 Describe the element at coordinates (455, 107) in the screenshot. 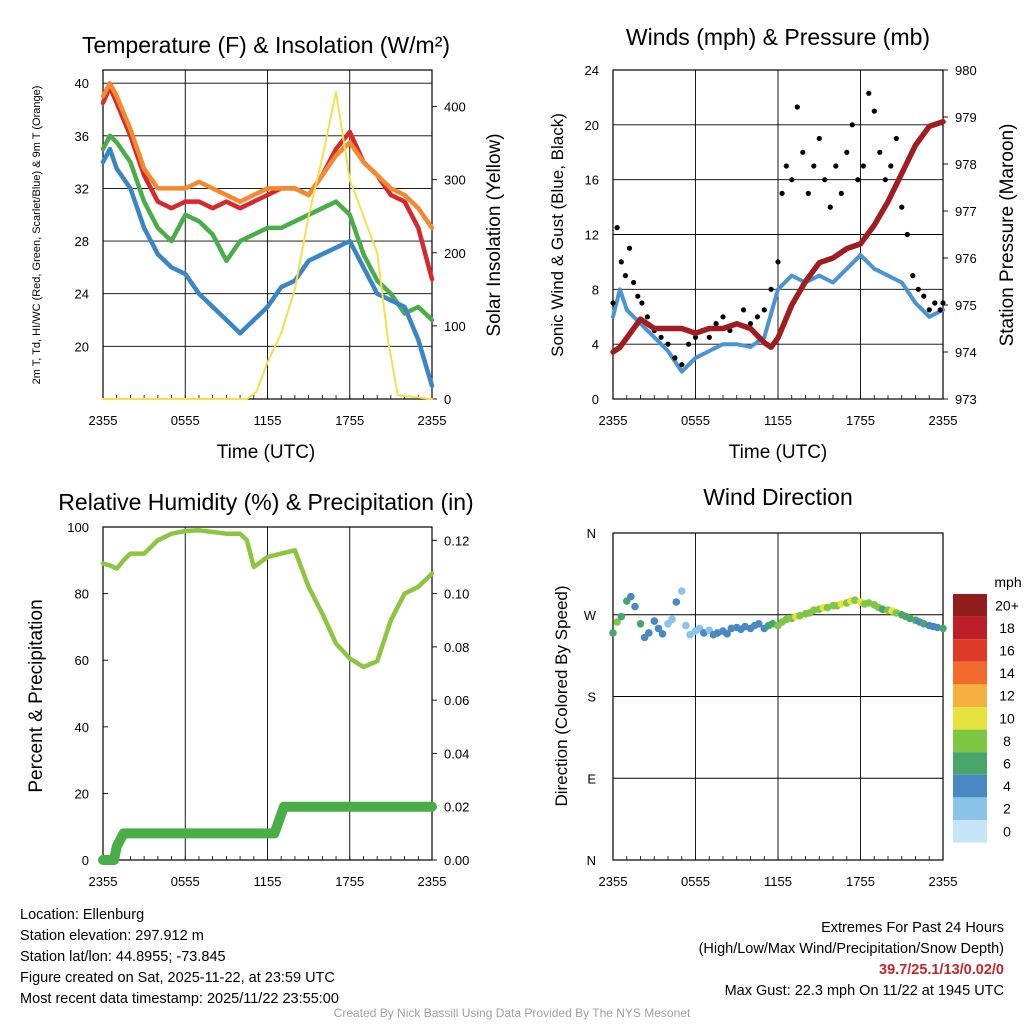

I see `temperature-right-tick-label: 400` at that location.